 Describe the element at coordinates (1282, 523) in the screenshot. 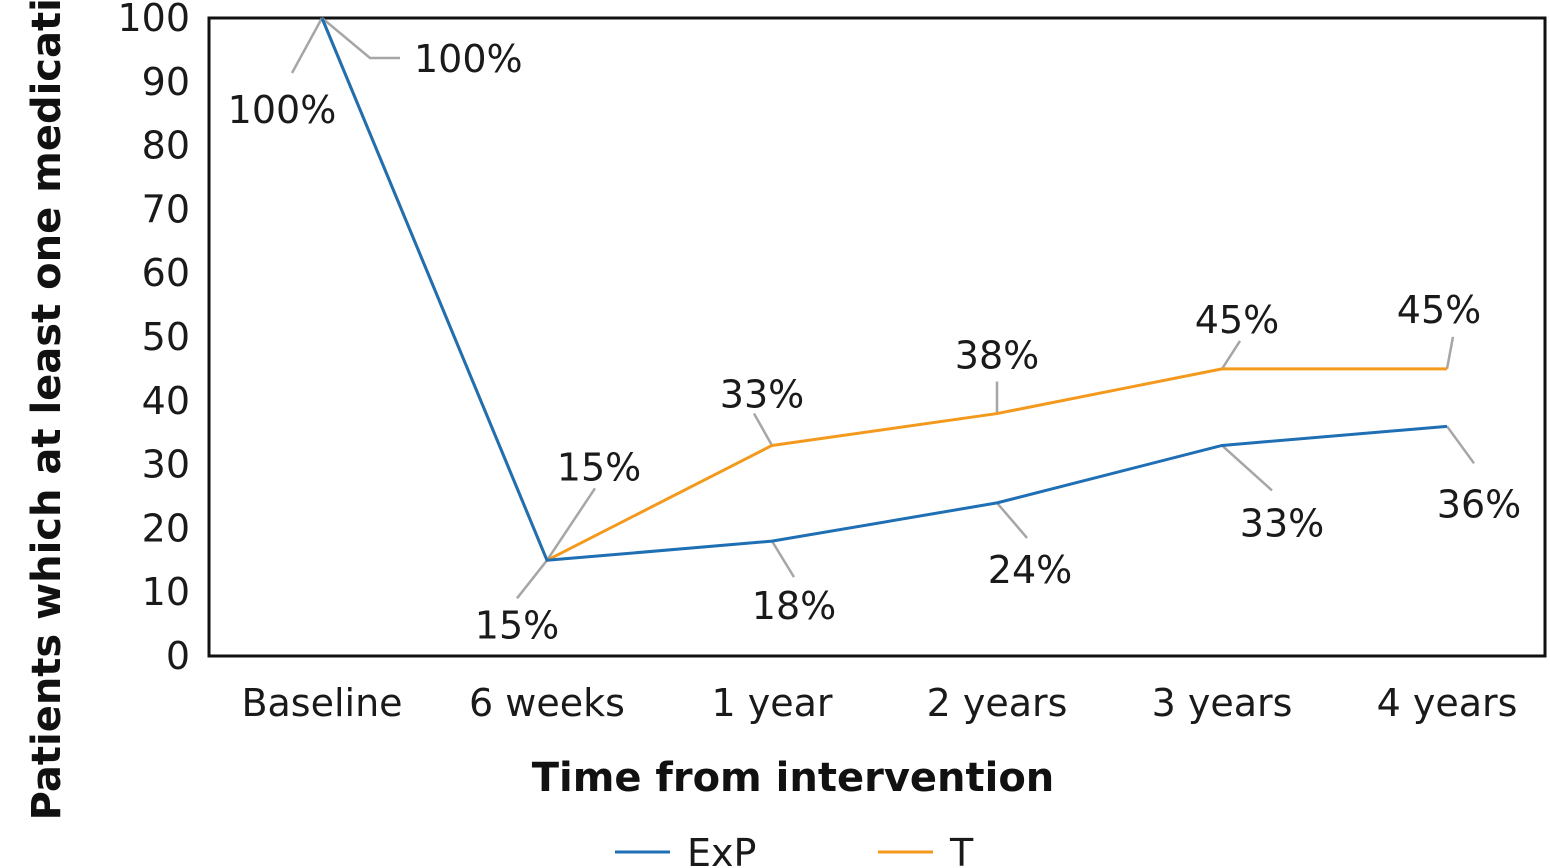

I see `data-label-exp: 33%` at that location.